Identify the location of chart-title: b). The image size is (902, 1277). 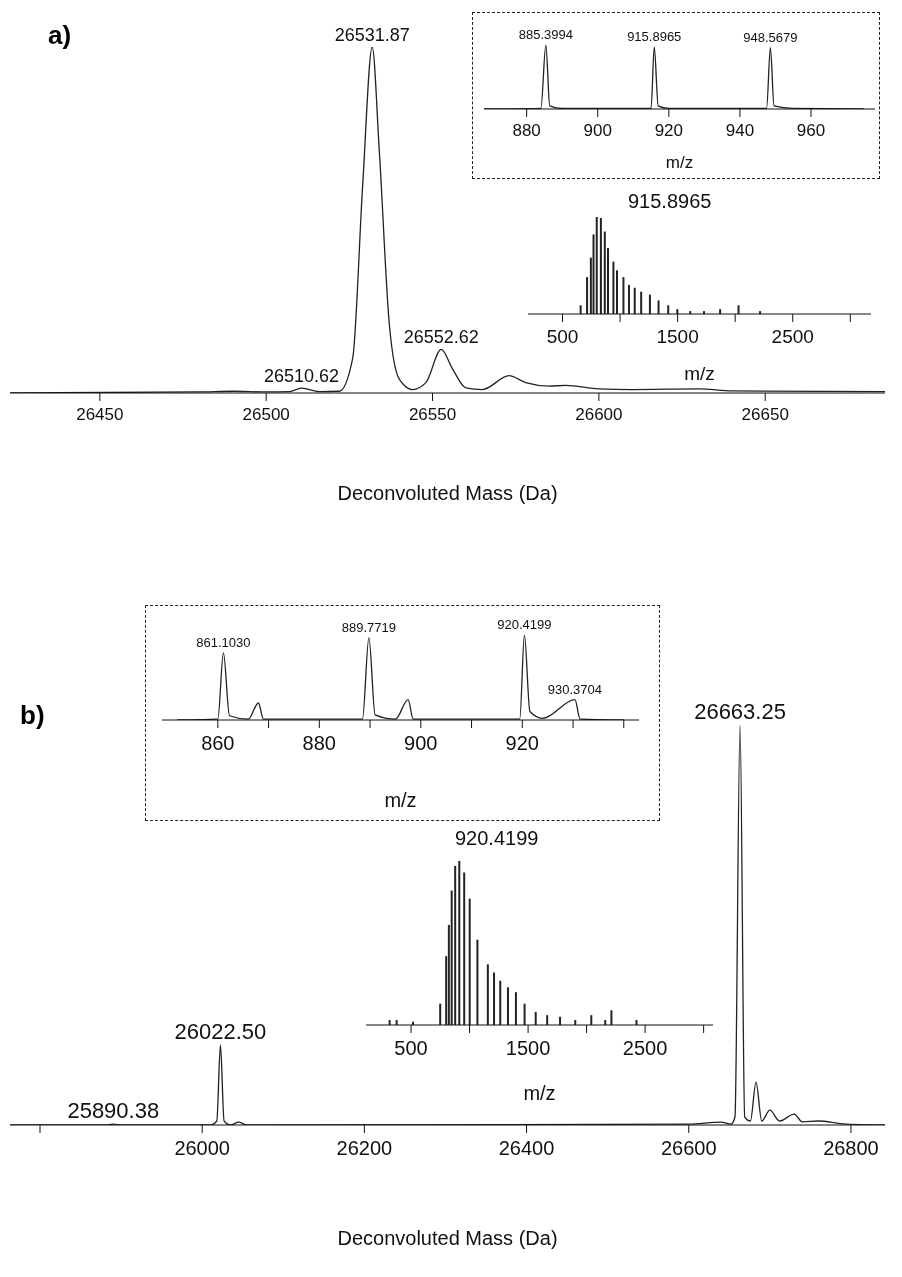
(32, 715).